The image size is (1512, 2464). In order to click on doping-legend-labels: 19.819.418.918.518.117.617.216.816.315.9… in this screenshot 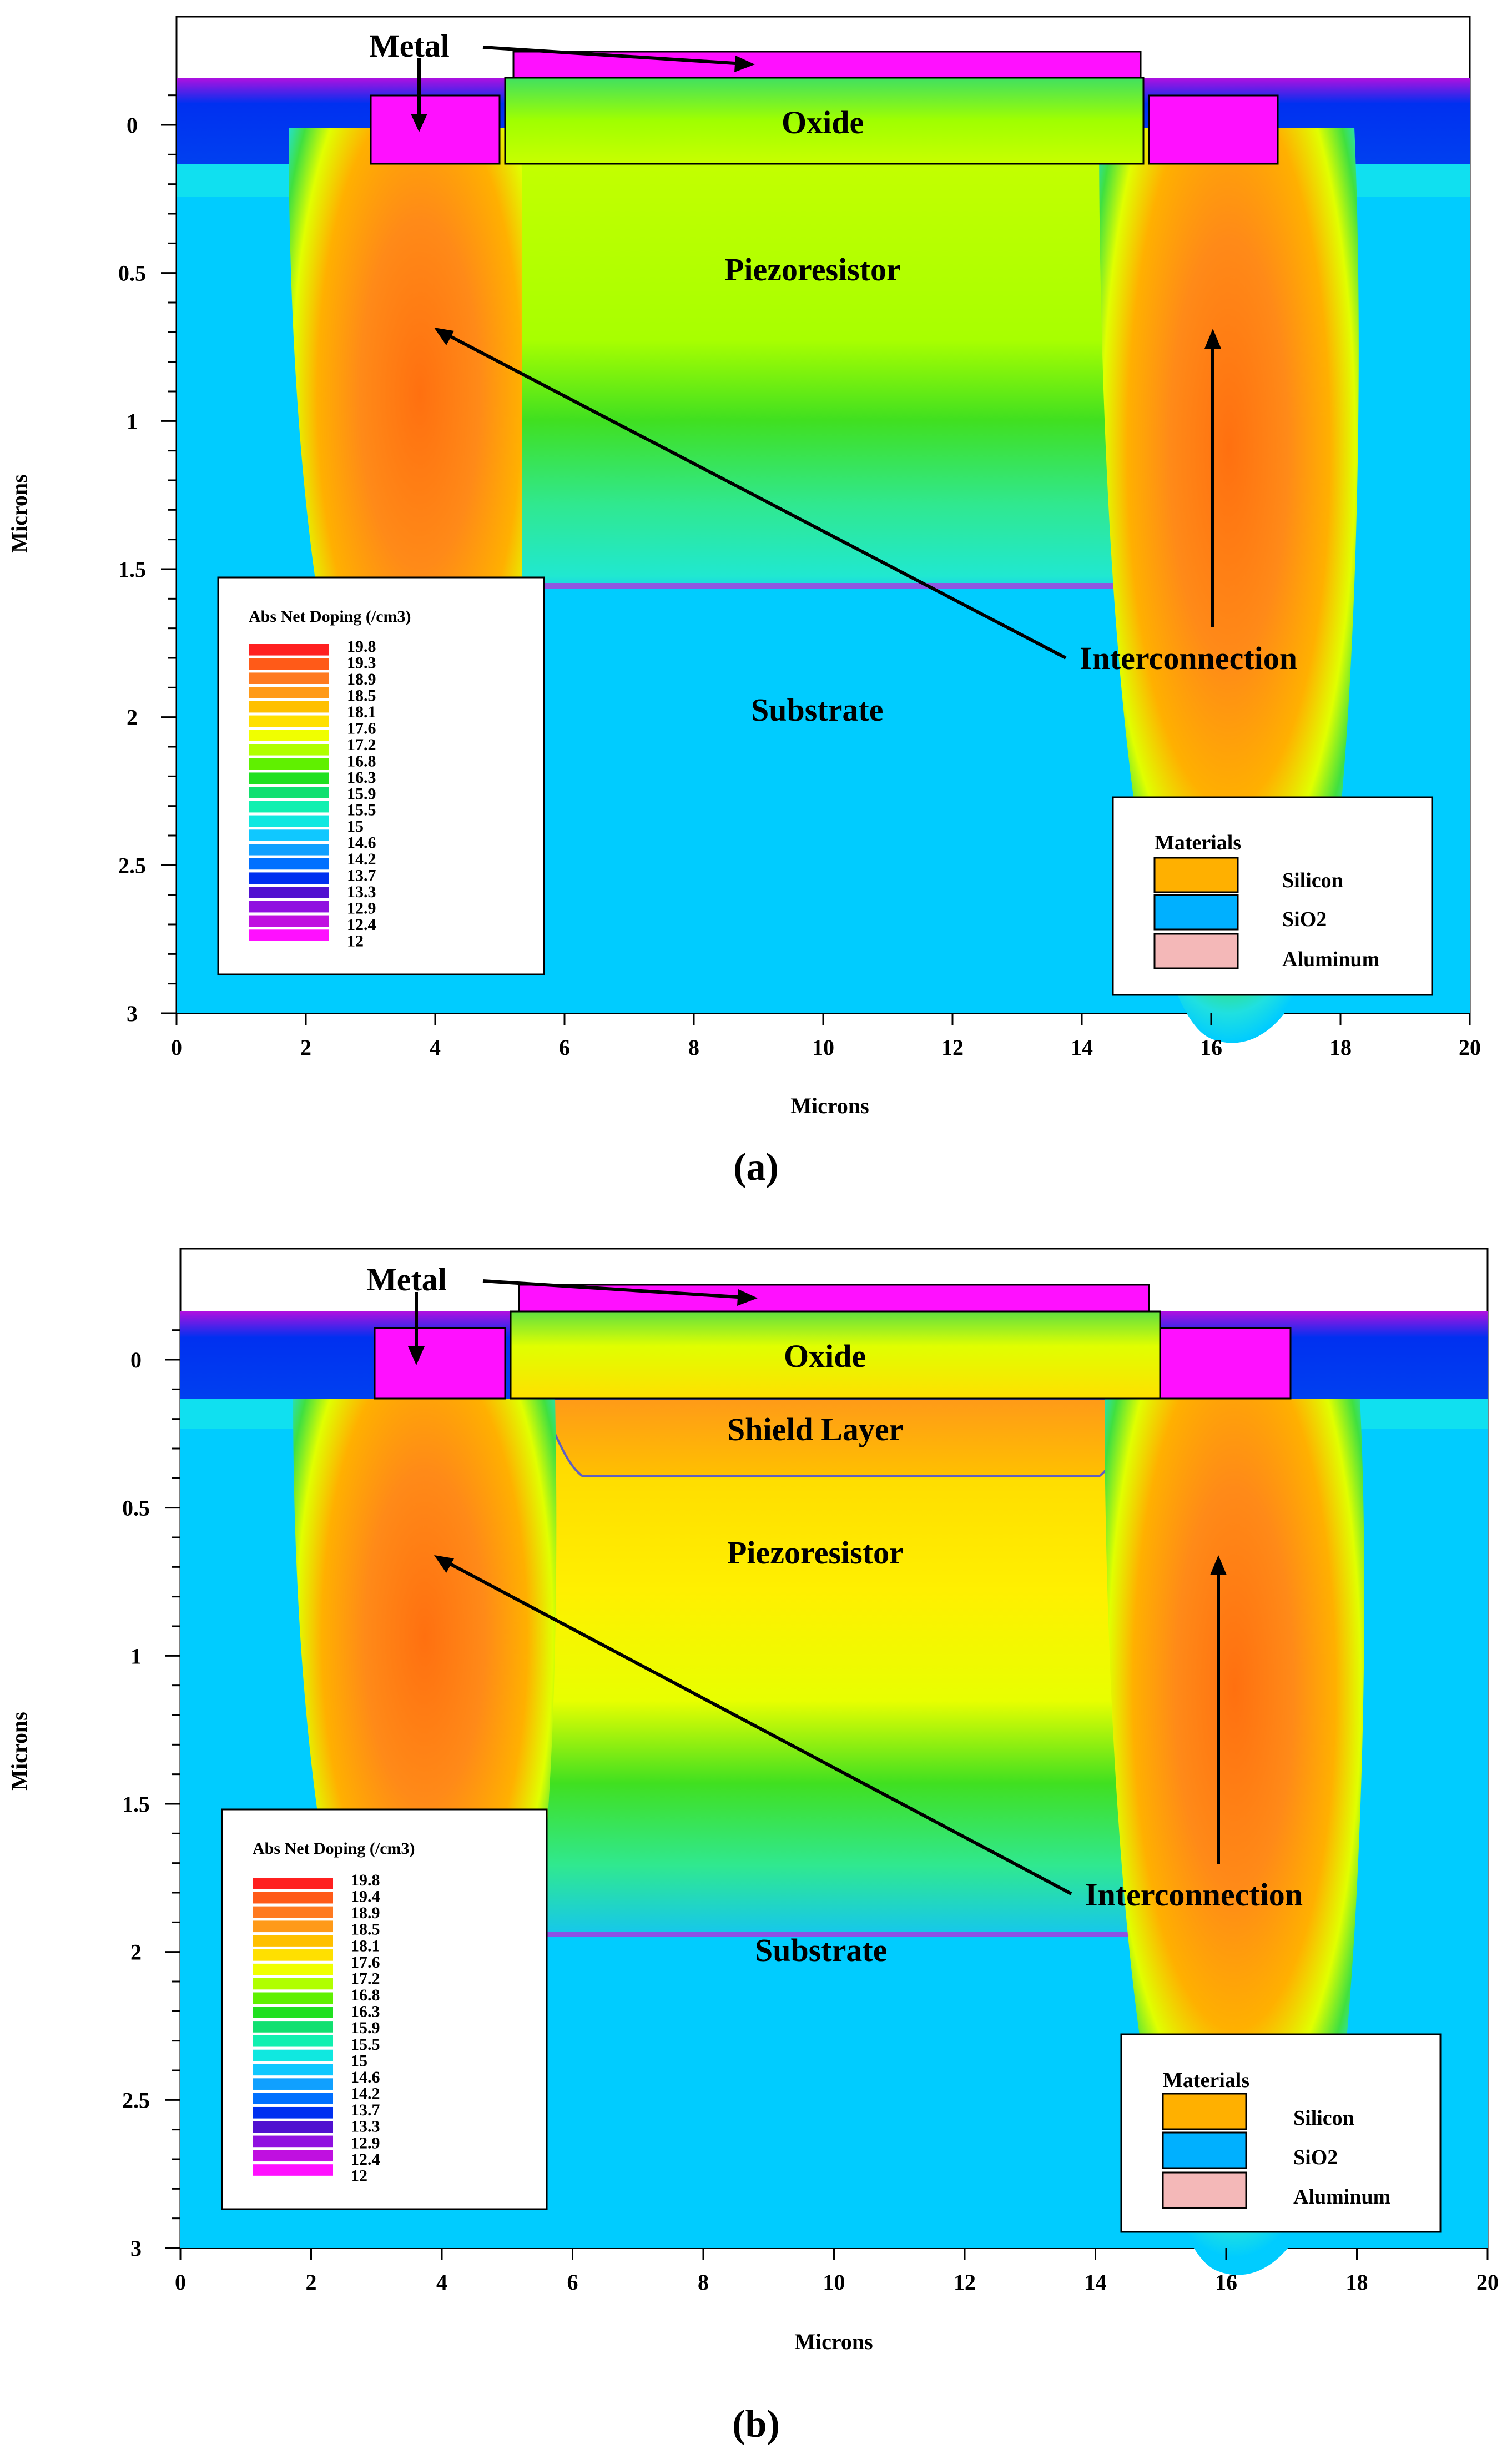, I will do `click(365, 2028)`.